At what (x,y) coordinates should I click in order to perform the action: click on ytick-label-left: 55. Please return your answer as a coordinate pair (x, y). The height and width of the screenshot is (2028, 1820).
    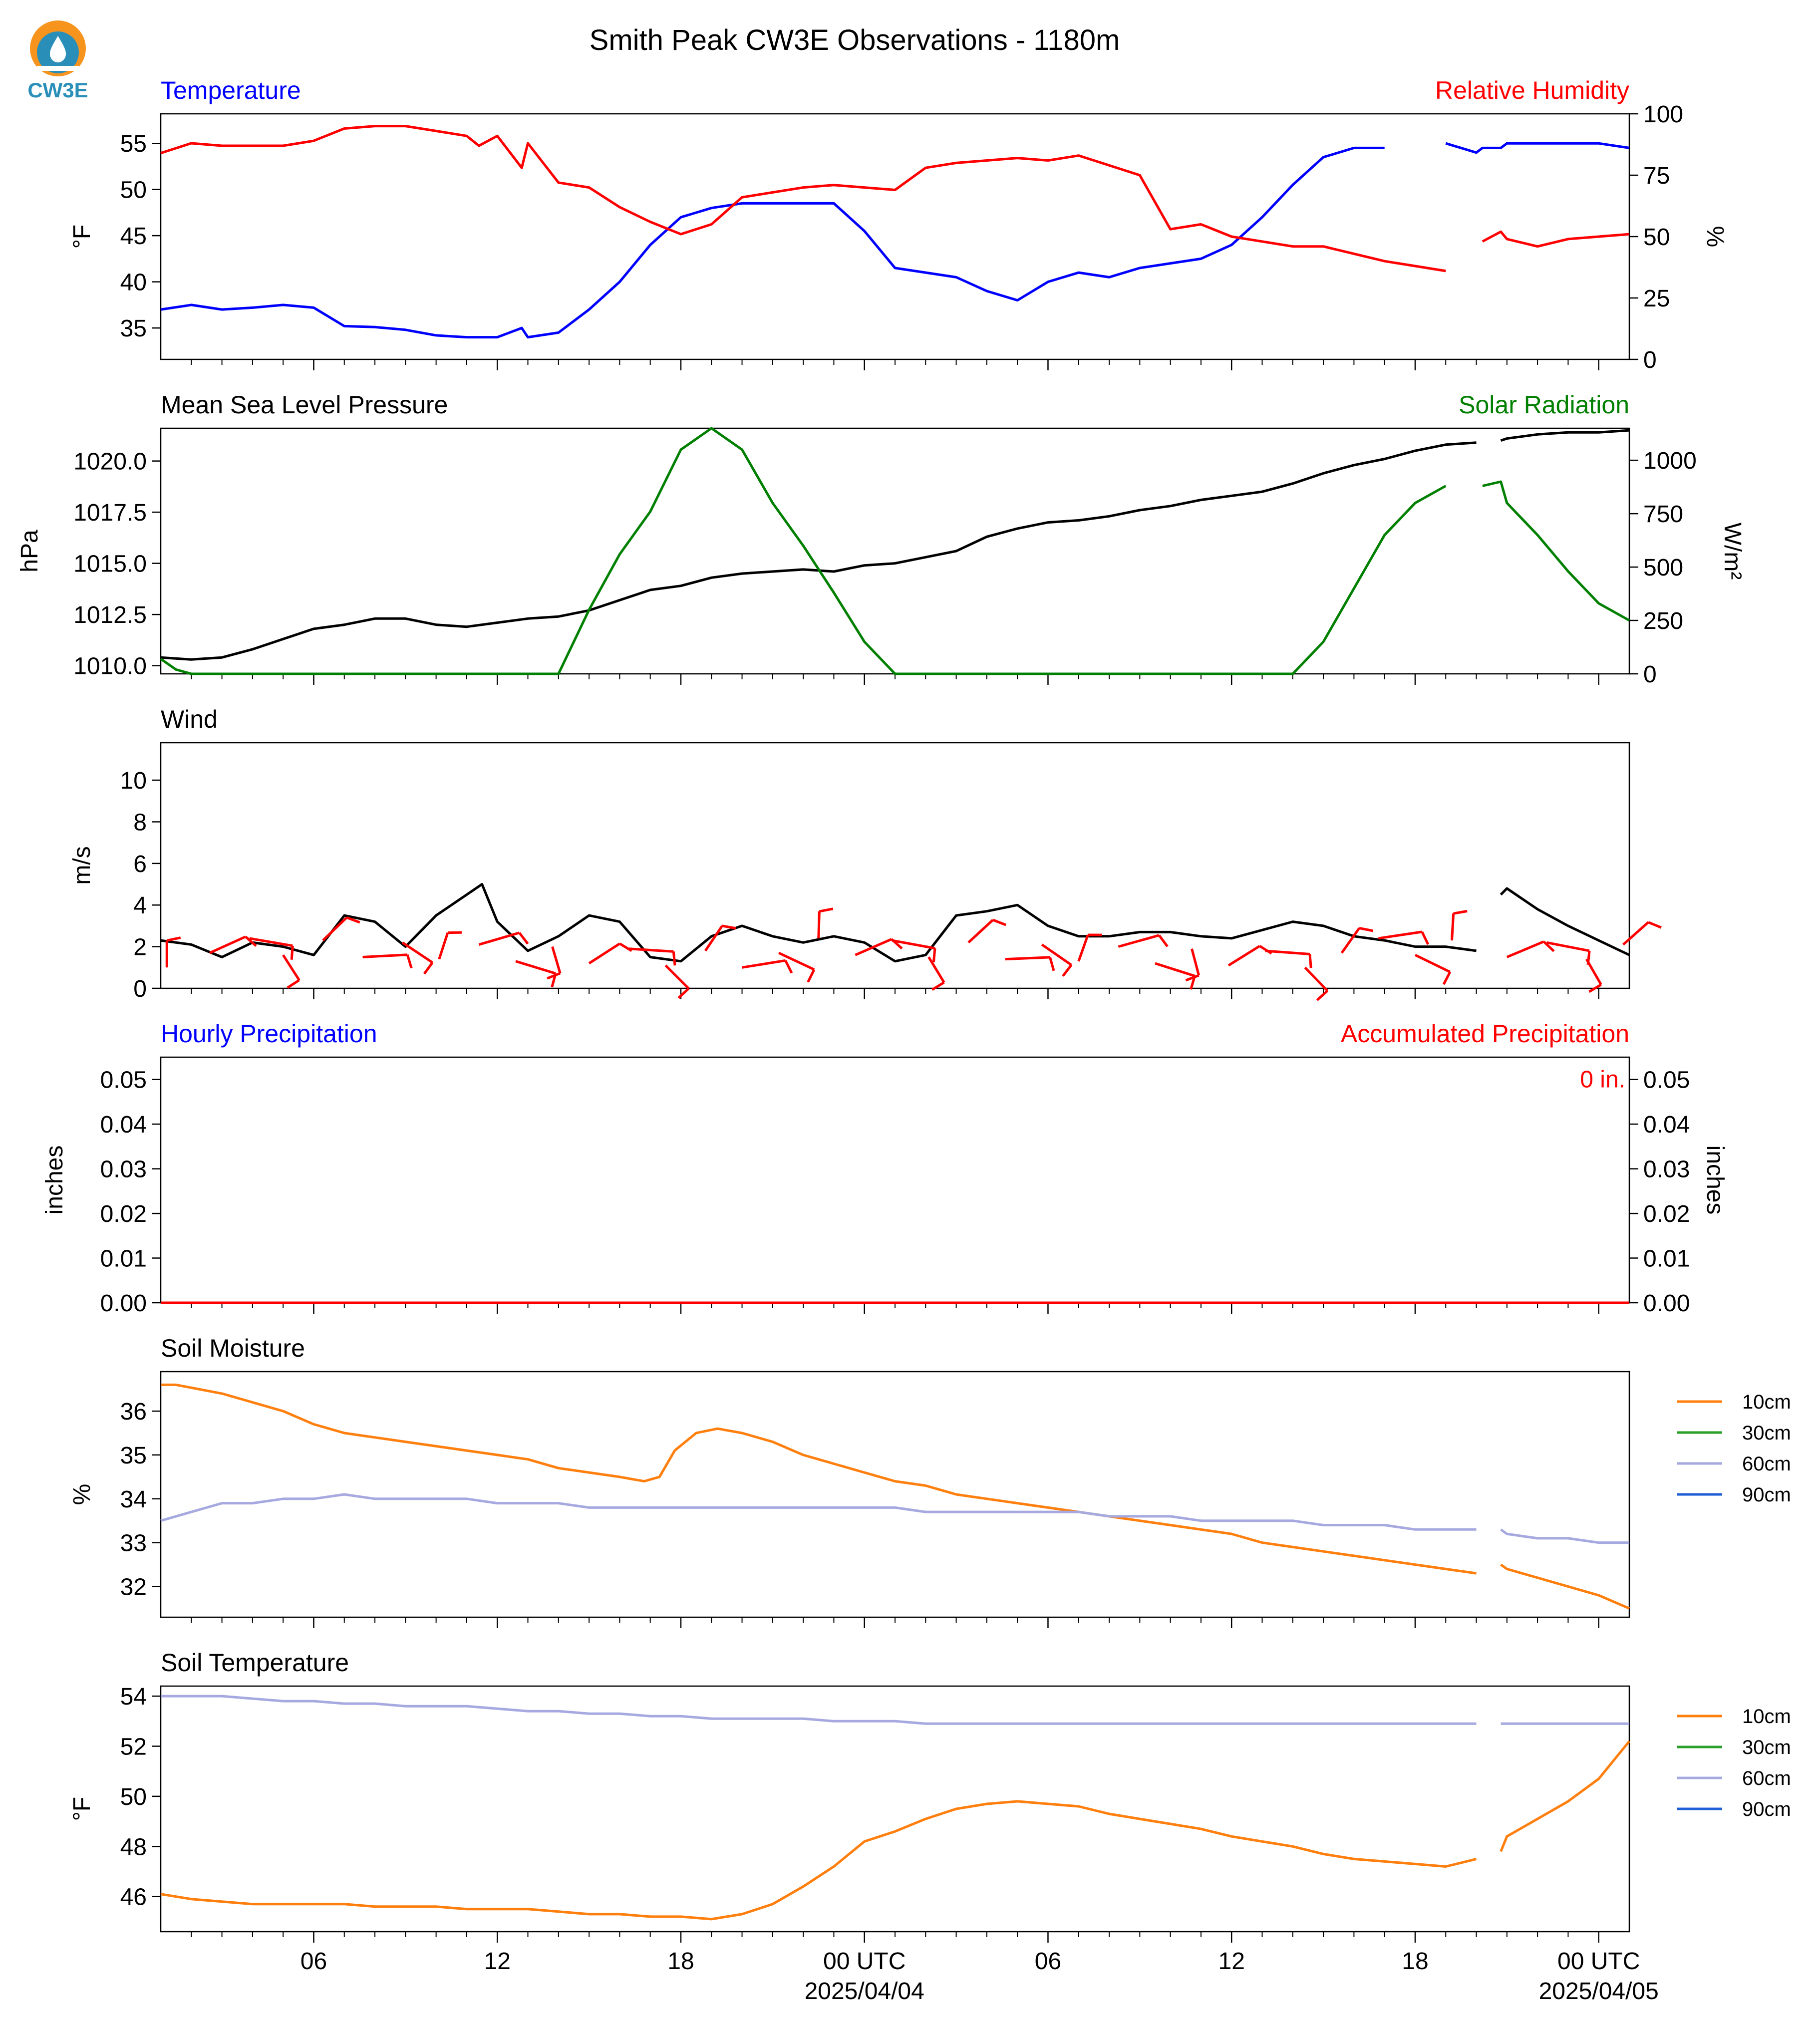
    Looking at the image, I should click on (133, 144).